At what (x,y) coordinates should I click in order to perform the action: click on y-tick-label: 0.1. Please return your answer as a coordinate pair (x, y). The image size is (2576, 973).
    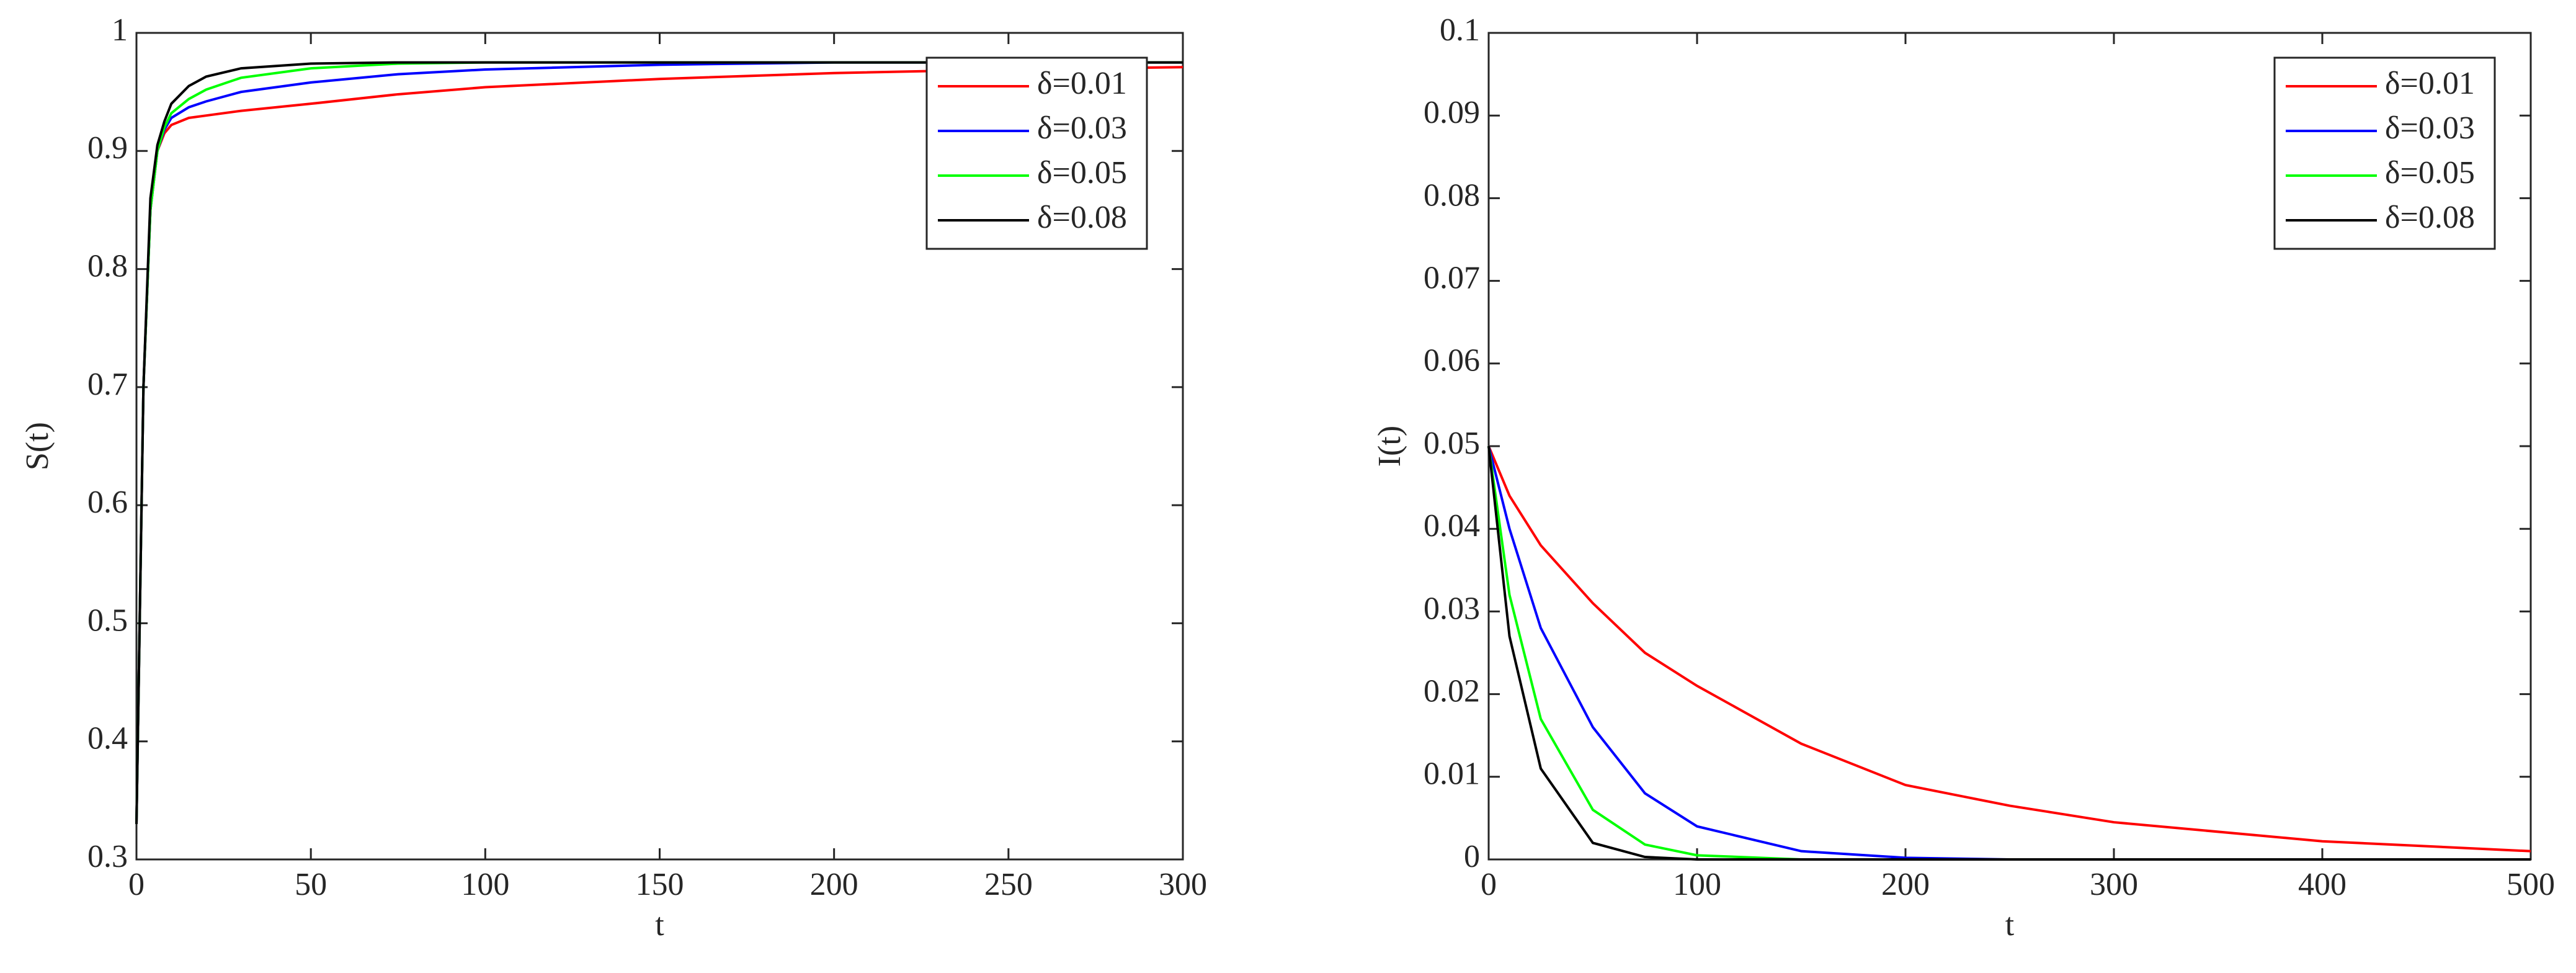
    Looking at the image, I should click on (1460, 30).